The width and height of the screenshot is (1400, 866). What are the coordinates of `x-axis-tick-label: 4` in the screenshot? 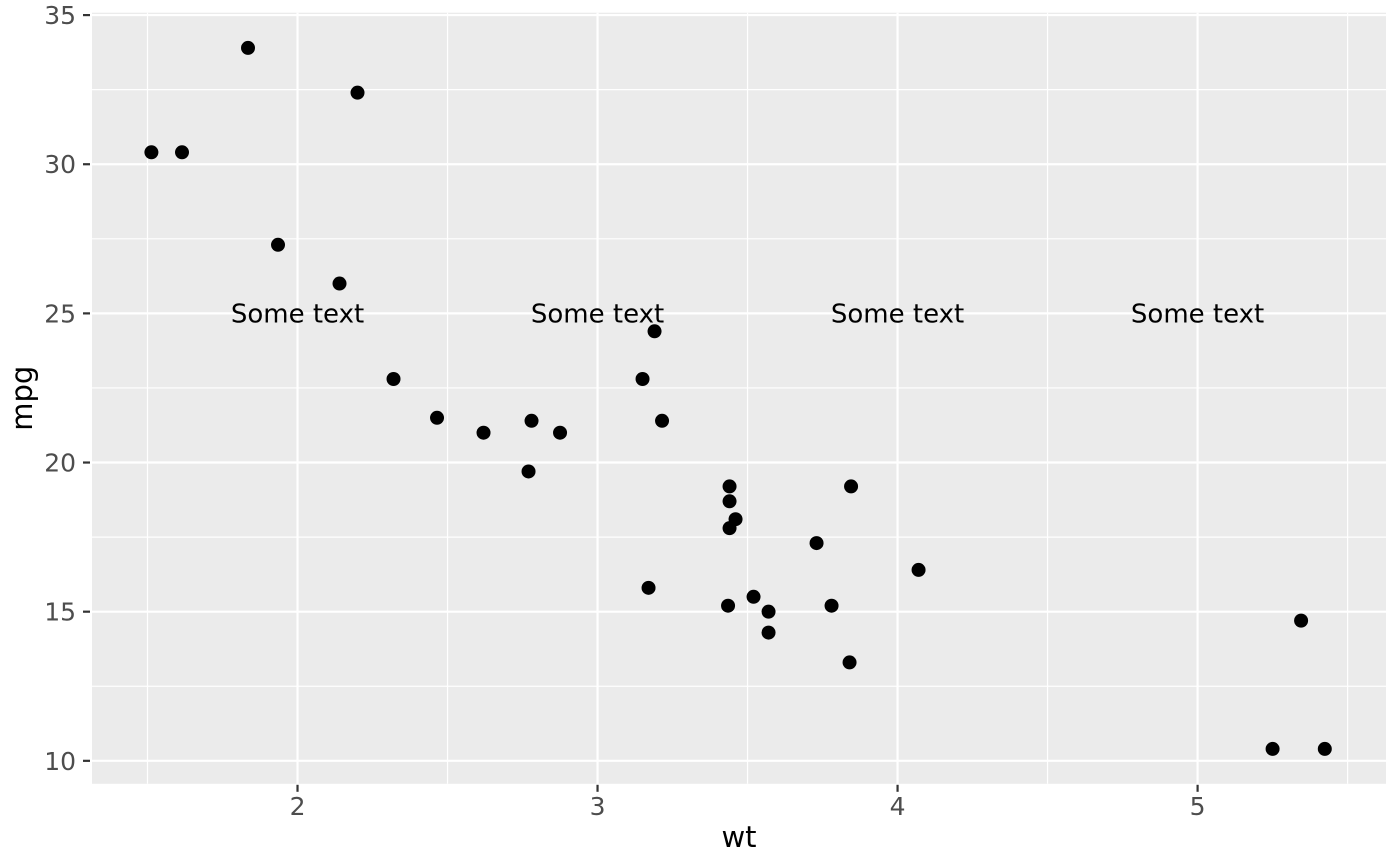 It's located at (898, 806).